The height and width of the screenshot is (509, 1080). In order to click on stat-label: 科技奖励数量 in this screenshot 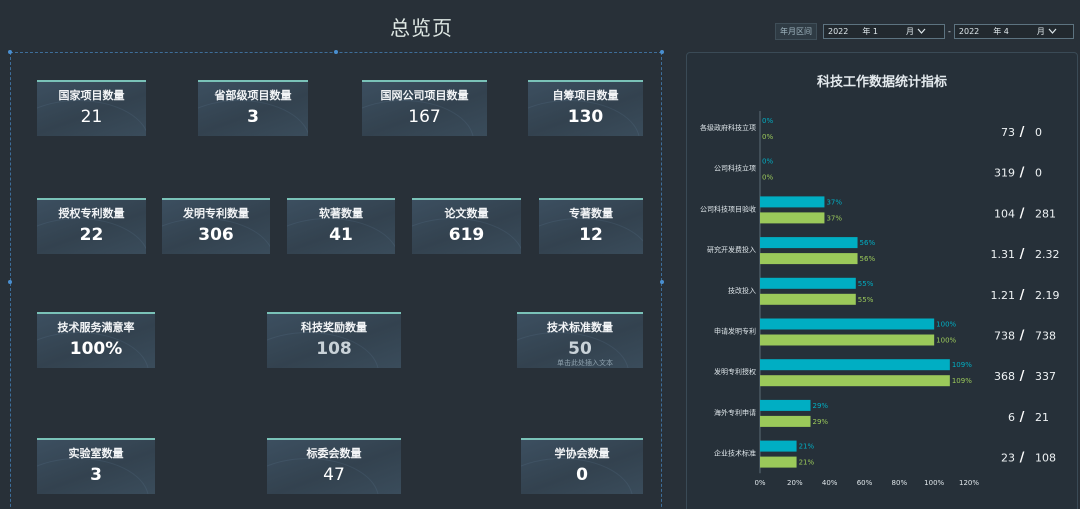, I will do `click(334, 327)`.